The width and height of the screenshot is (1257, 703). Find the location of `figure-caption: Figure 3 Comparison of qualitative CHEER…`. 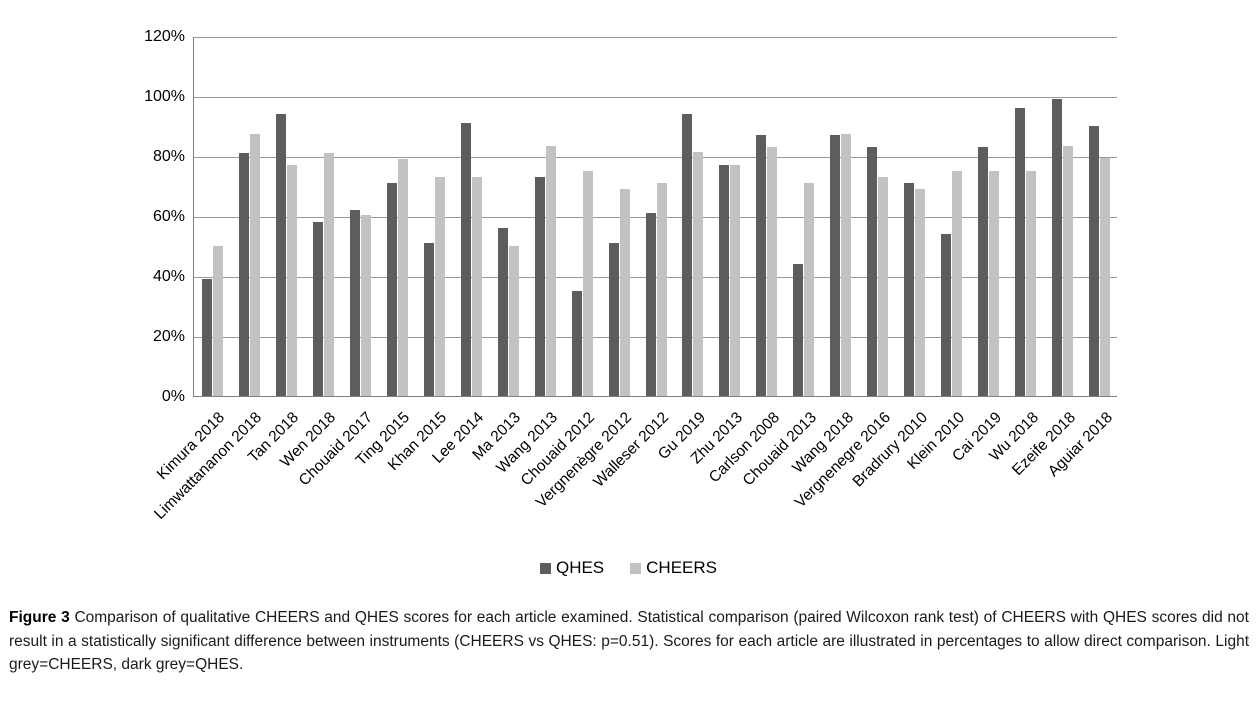

figure-caption: Figure 3 Comparison of qualitative CHEER… is located at coordinates (629, 641).